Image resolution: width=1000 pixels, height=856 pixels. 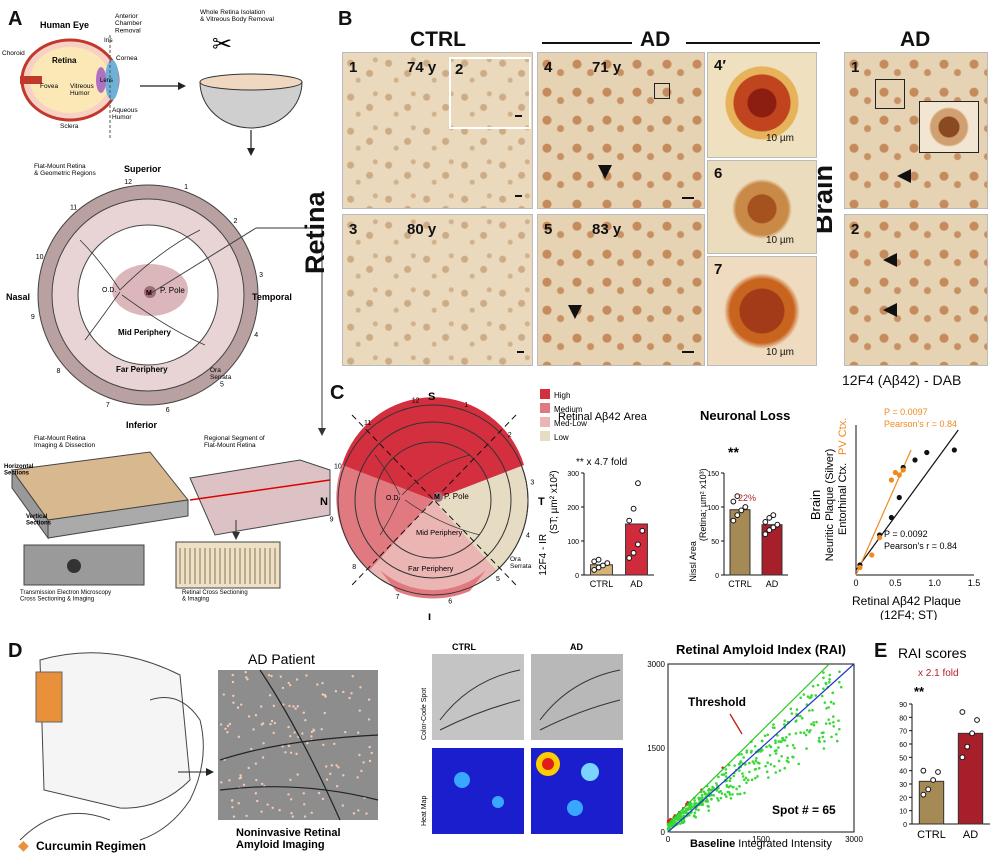 What do you see at coordinates (416, 401) in the screenshot?
I see `clock-number-12: 12` at bounding box center [416, 401].